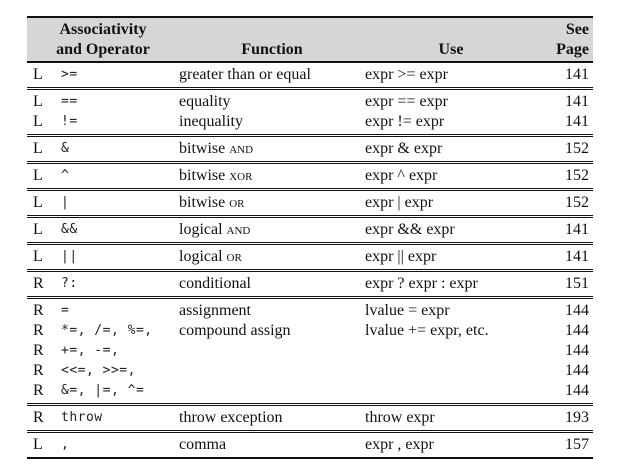 The width and height of the screenshot is (622, 464). I want to click on use-cell: lvalue = expr, so click(407, 310).